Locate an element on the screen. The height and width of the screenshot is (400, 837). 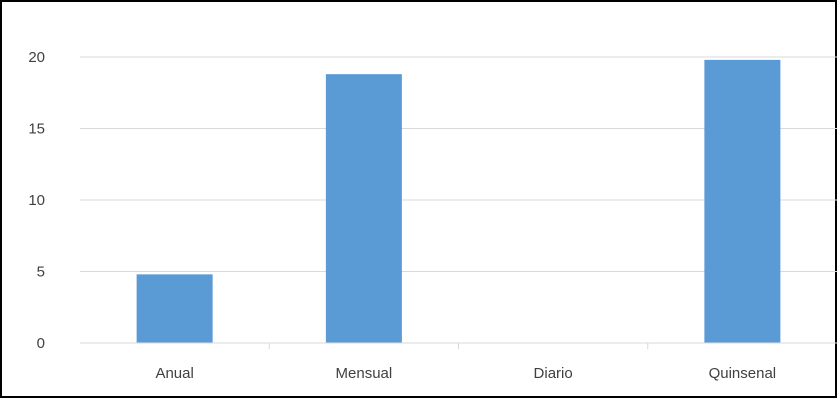
y-axis-ticks: 0 5 10 15 20 is located at coordinates (36, 200).